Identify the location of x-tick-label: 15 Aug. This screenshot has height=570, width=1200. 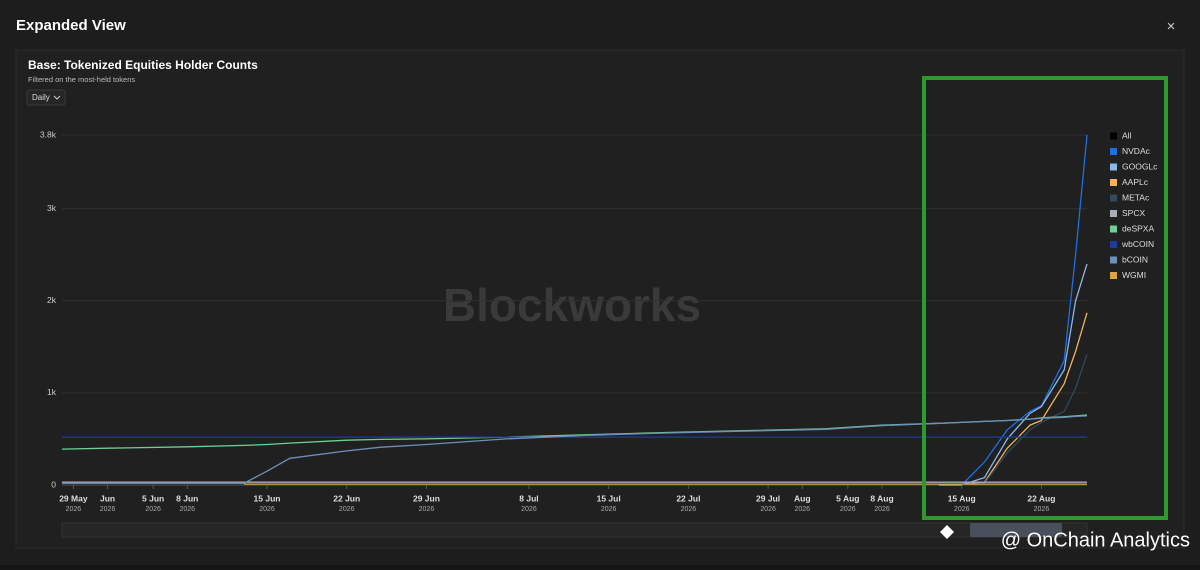
(962, 498).